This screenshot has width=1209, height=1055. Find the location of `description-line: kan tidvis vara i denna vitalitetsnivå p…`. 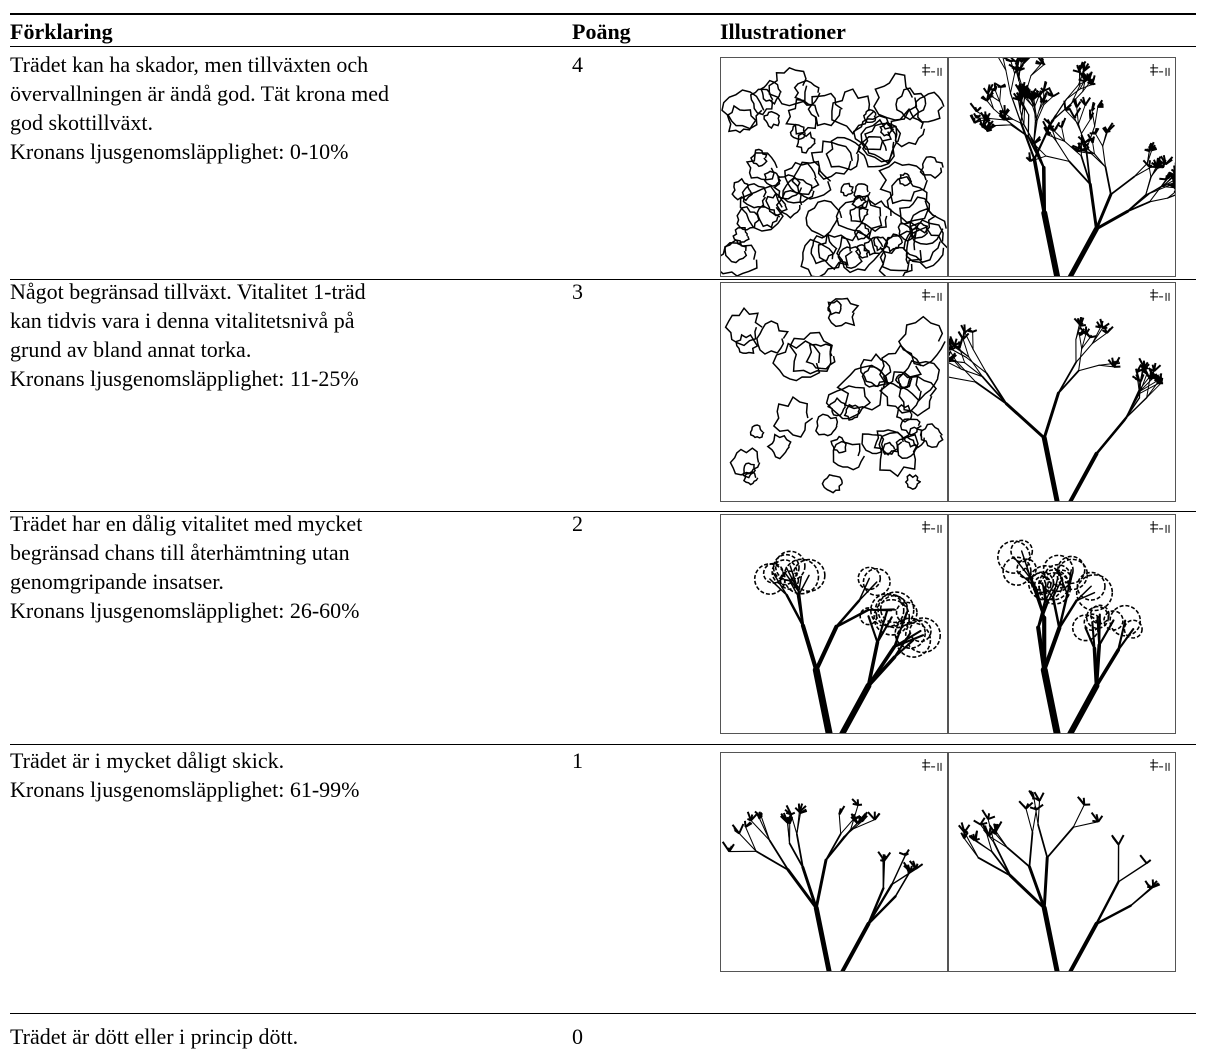

description-line: kan tidvis vara i denna vitalitetsnivå p… is located at coordinates (182, 320).